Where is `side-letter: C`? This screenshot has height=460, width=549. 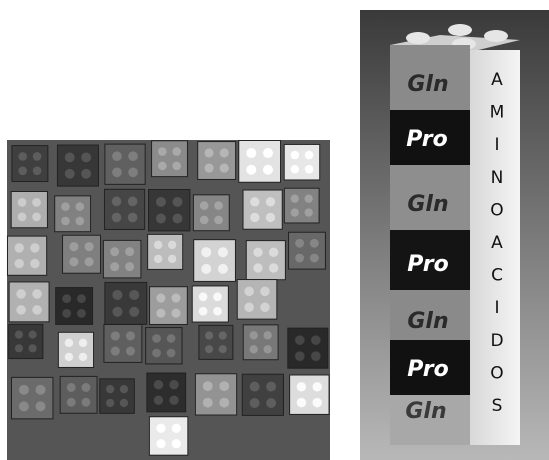
side-letter: C is located at coordinates (497, 276).